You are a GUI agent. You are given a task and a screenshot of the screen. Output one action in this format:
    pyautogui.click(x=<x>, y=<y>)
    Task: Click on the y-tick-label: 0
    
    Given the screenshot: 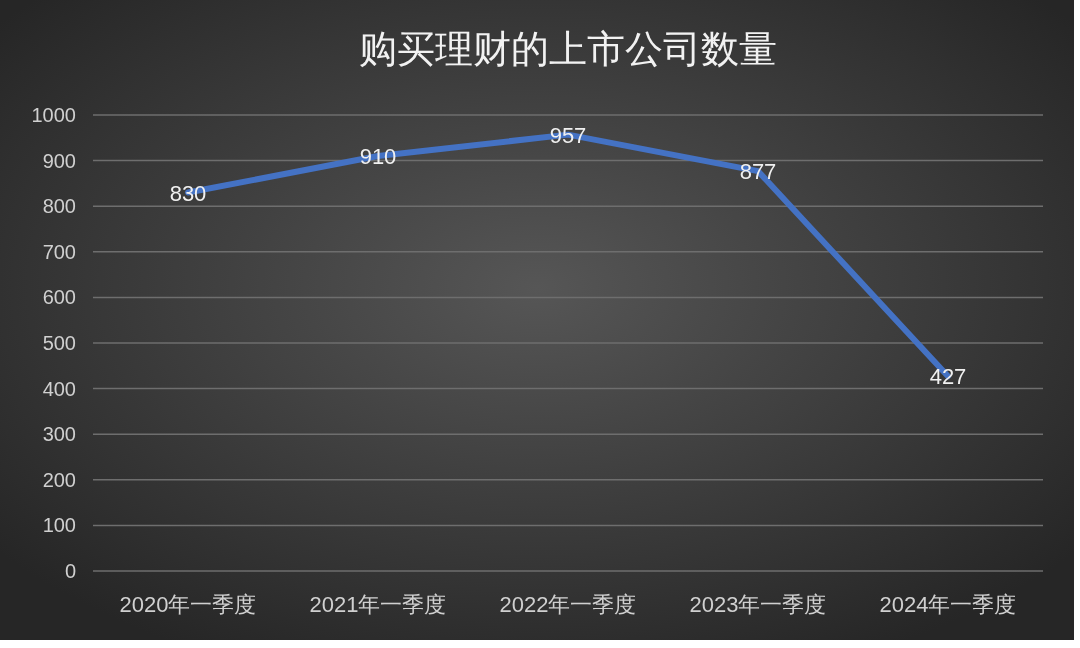 What is the action you would take?
    pyautogui.click(x=70, y=571)
    